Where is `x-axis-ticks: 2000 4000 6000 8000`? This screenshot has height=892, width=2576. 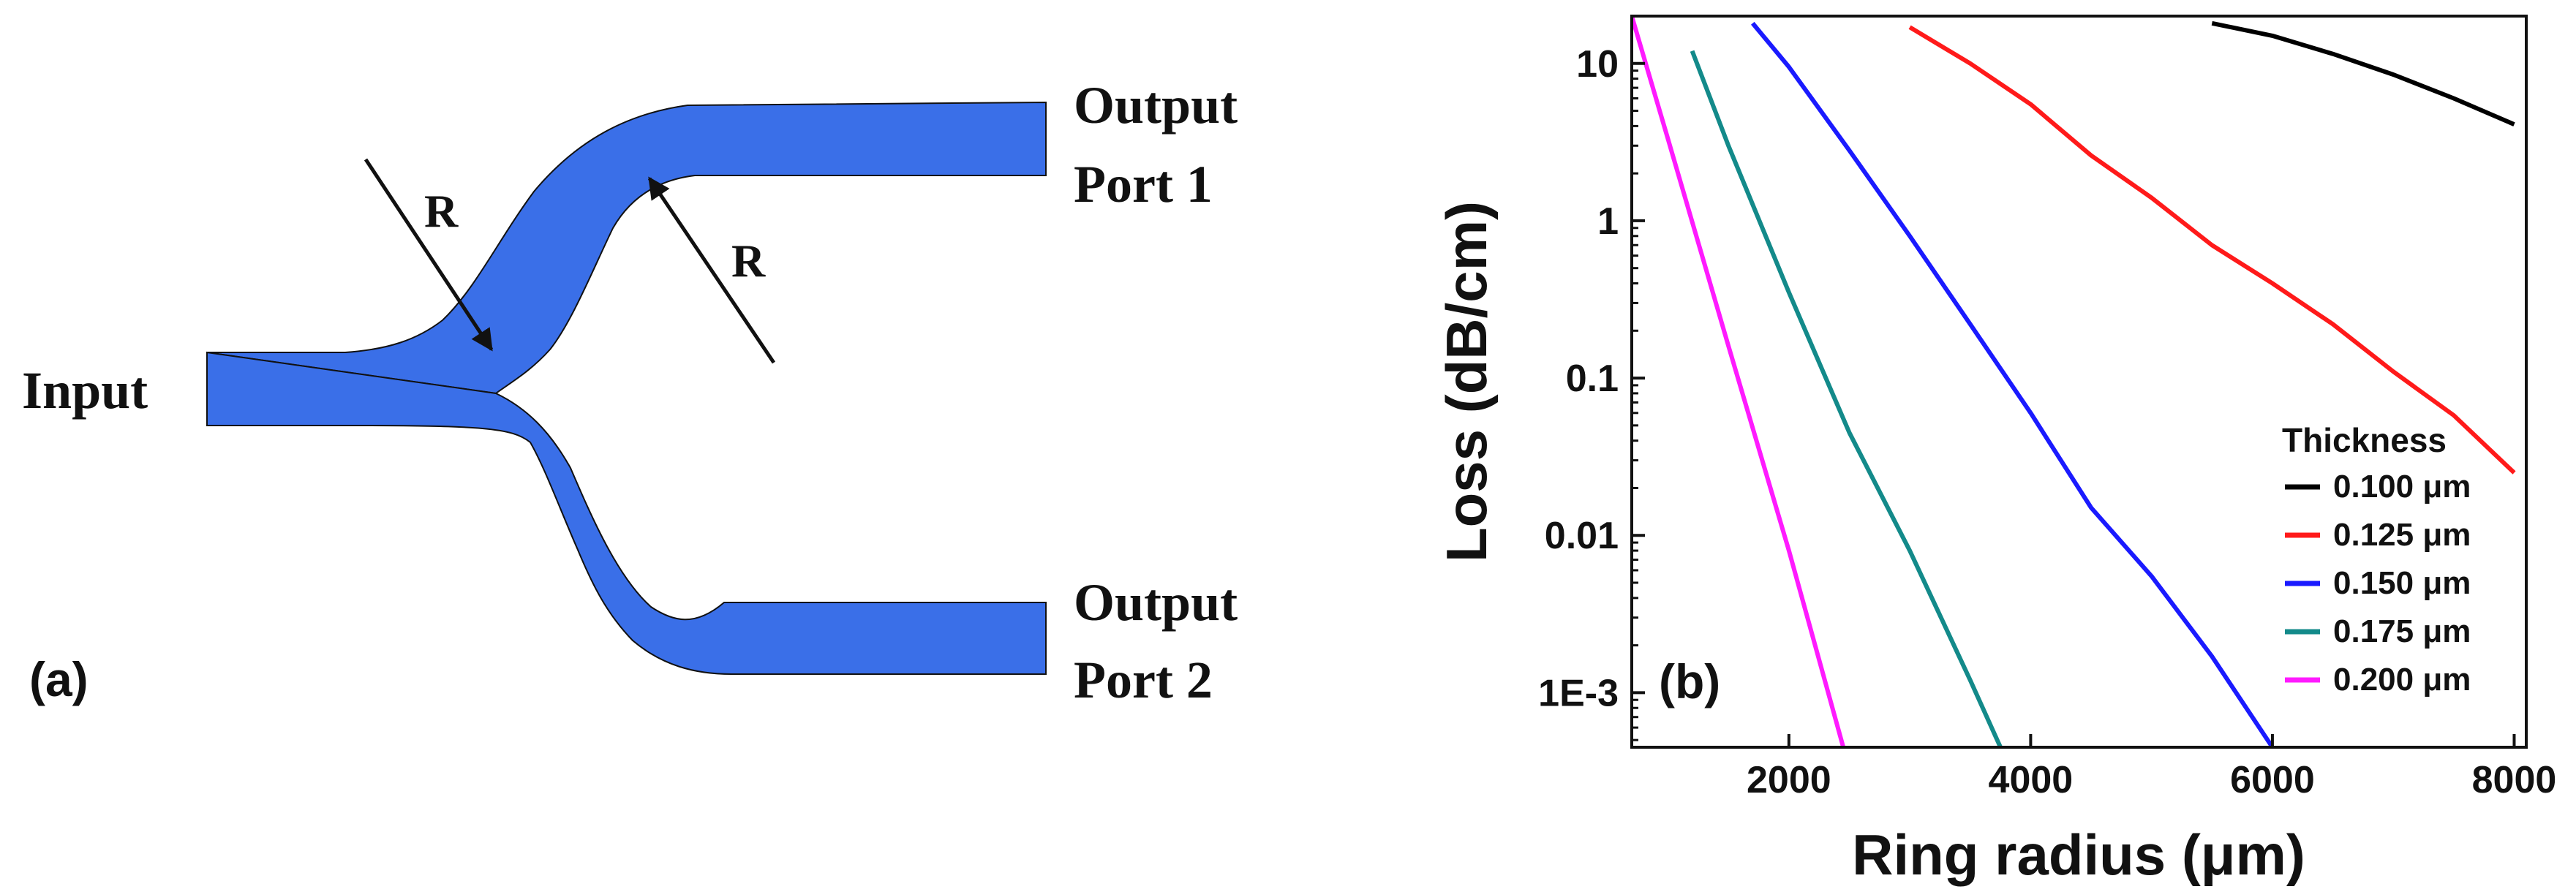
x-axis-ticks: 2000 4000 6000 8000 is located at coordinates (2151, 767).